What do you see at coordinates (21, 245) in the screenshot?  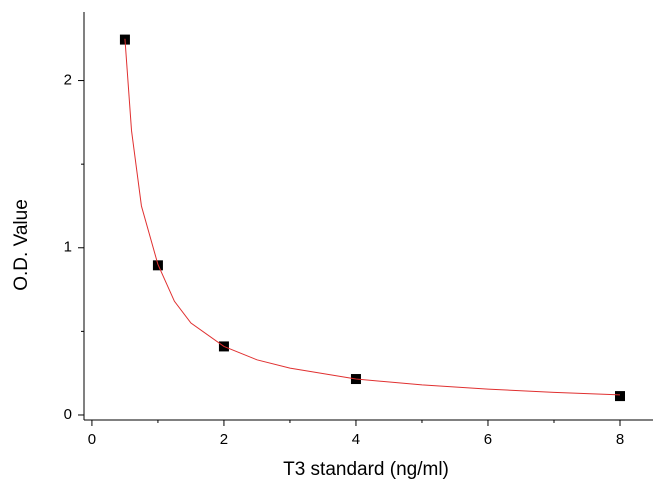 I see `y-axis-title: O.D. Value` at bounding box center [21, 245].